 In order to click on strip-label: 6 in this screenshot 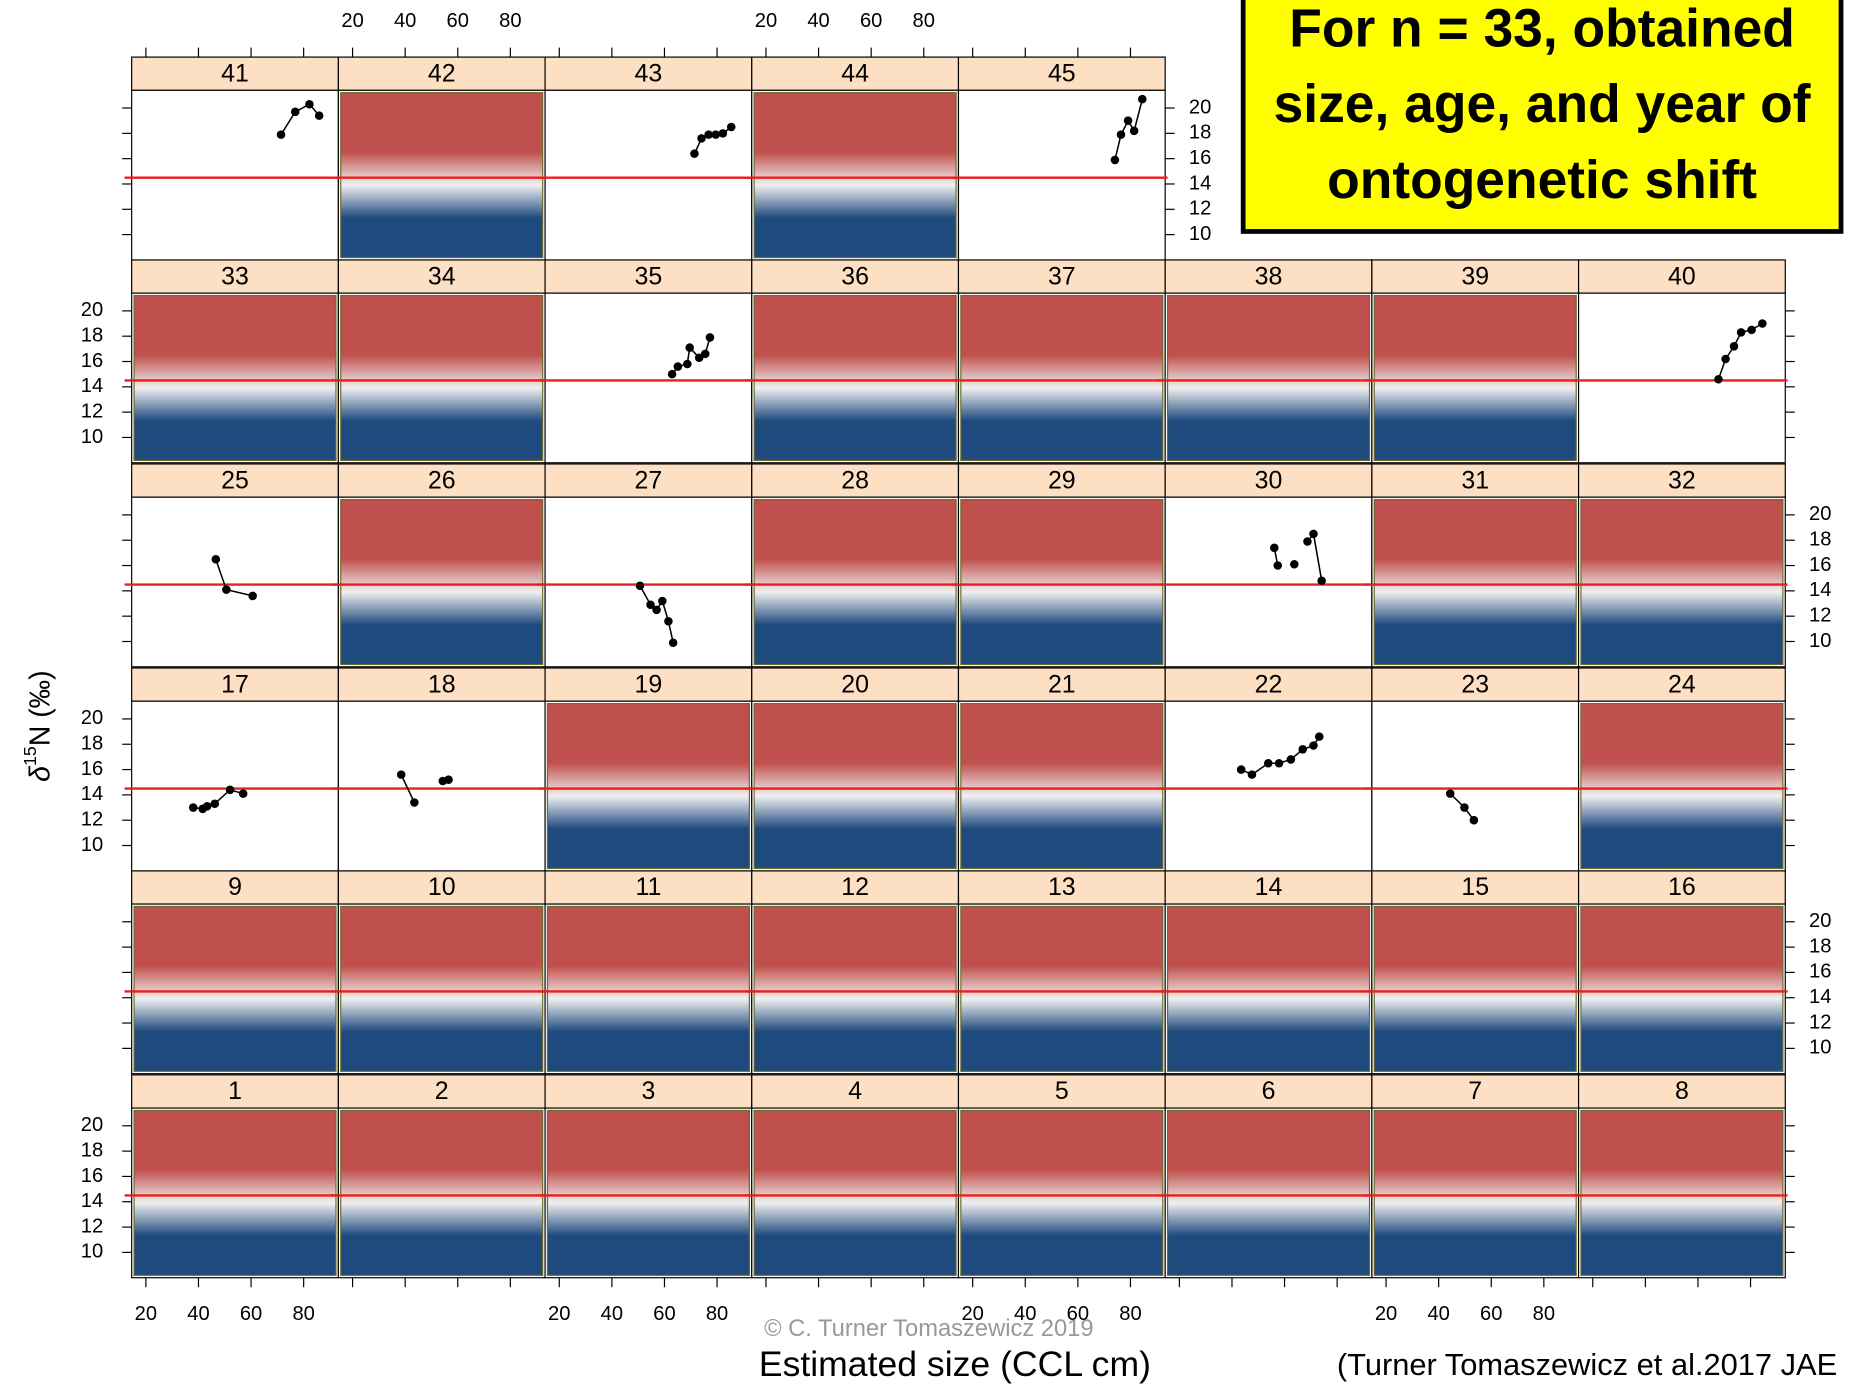, I will do `click(1269, 1091)`.